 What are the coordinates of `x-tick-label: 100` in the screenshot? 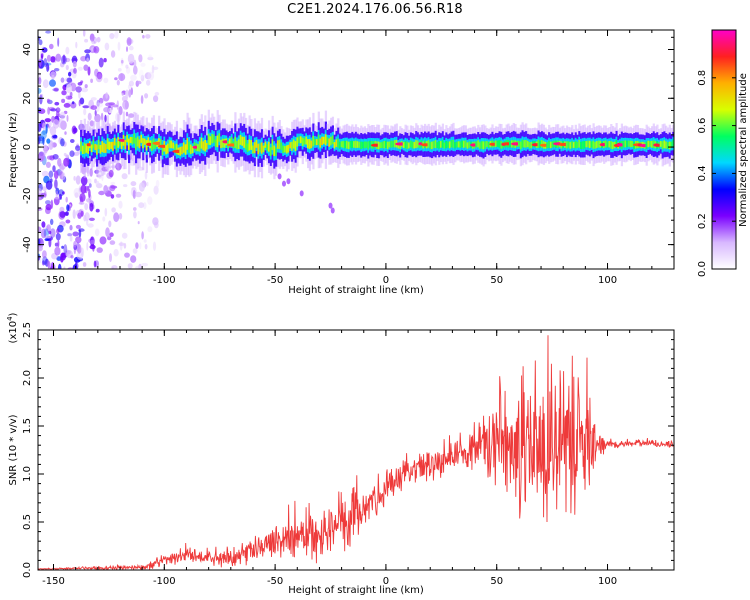 It's located at (607, 581).